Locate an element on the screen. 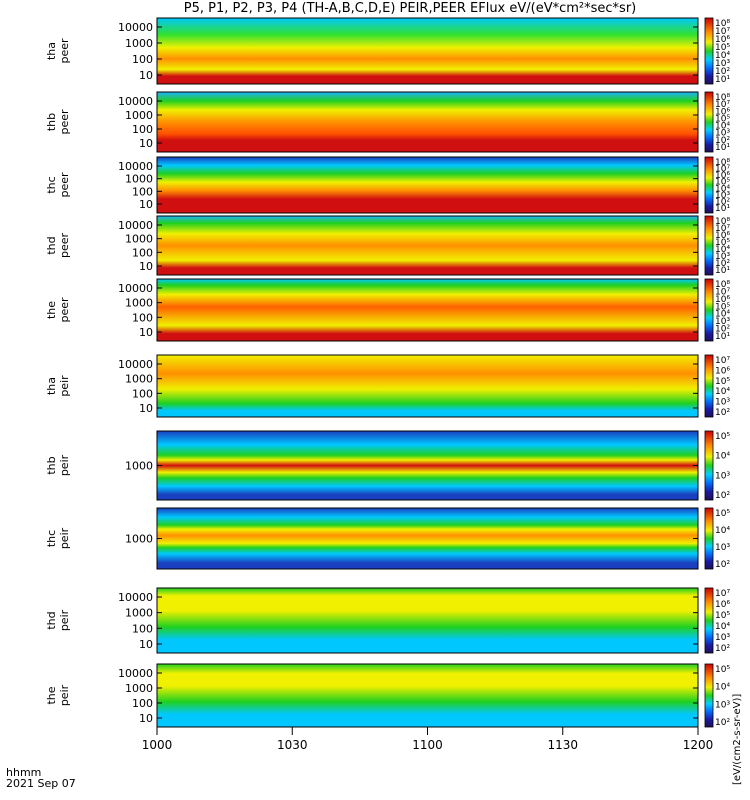 The height and width of the screenshot is (800, 750). spectrogram-the_peer is located at coordinates (427, 310).